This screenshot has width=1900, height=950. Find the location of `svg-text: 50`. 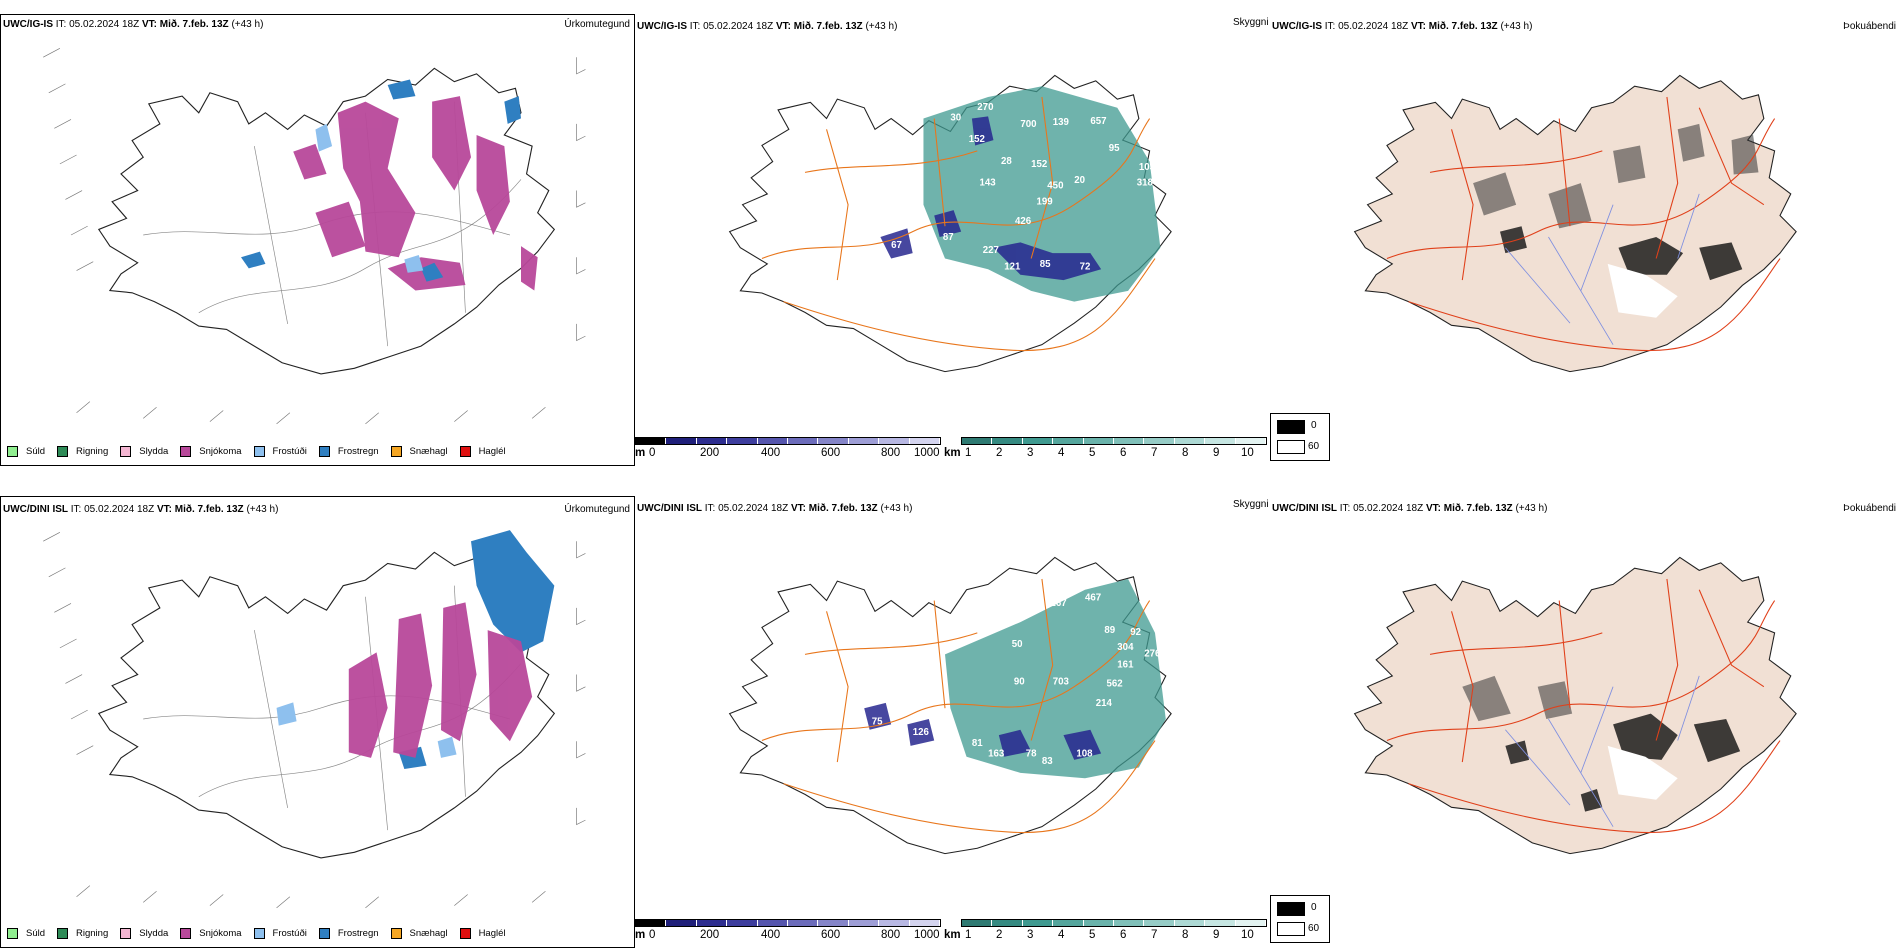

svg-text: 50 is located at coordinates (1017, 644).